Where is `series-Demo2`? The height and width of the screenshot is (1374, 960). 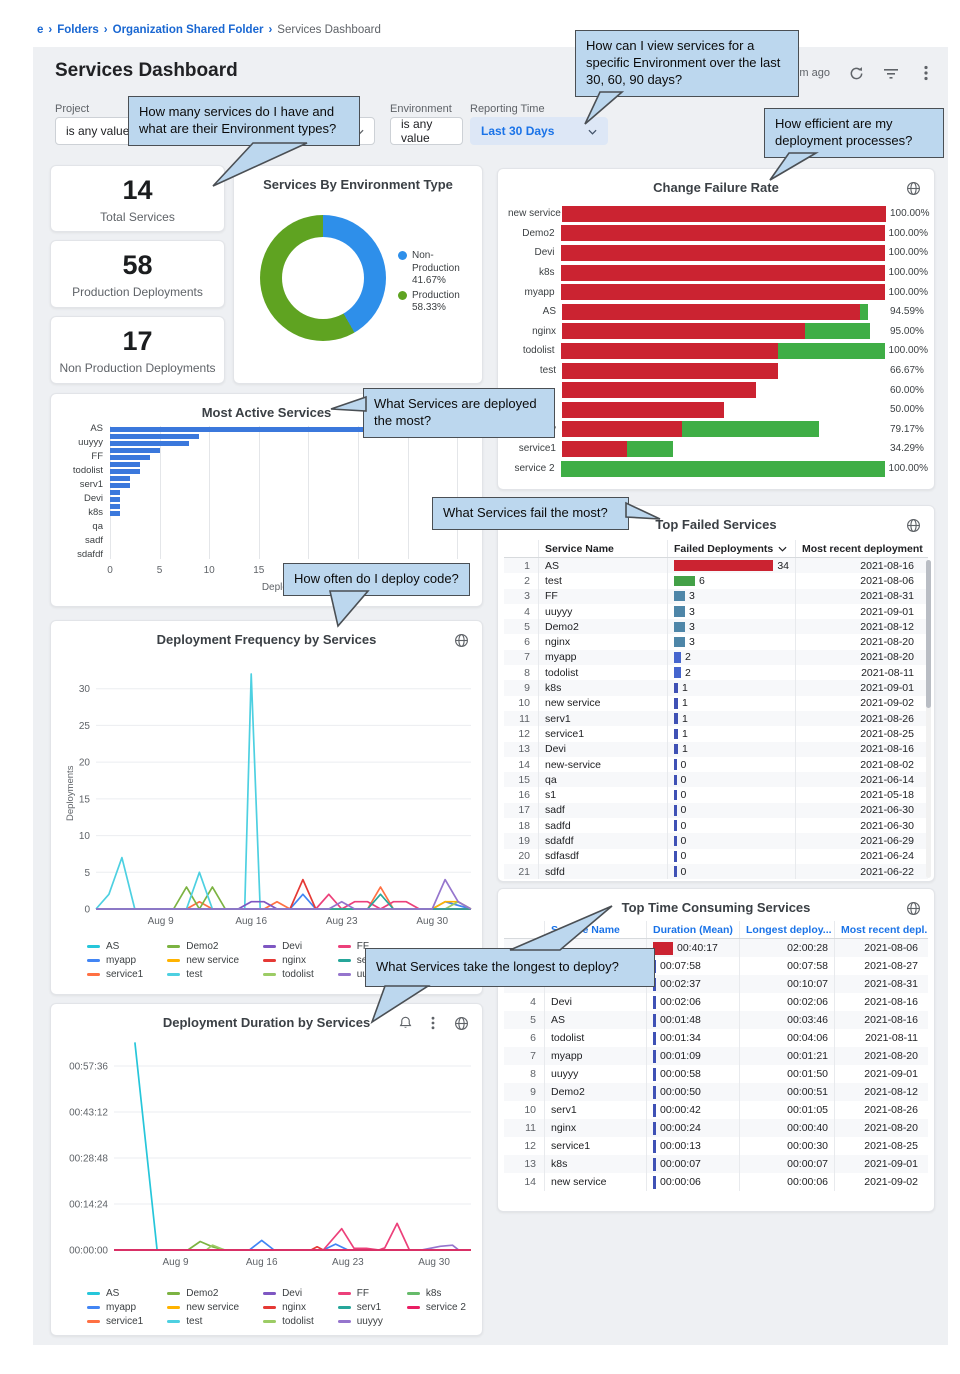
series-Demo2 is located at coordinates (292, 1245).